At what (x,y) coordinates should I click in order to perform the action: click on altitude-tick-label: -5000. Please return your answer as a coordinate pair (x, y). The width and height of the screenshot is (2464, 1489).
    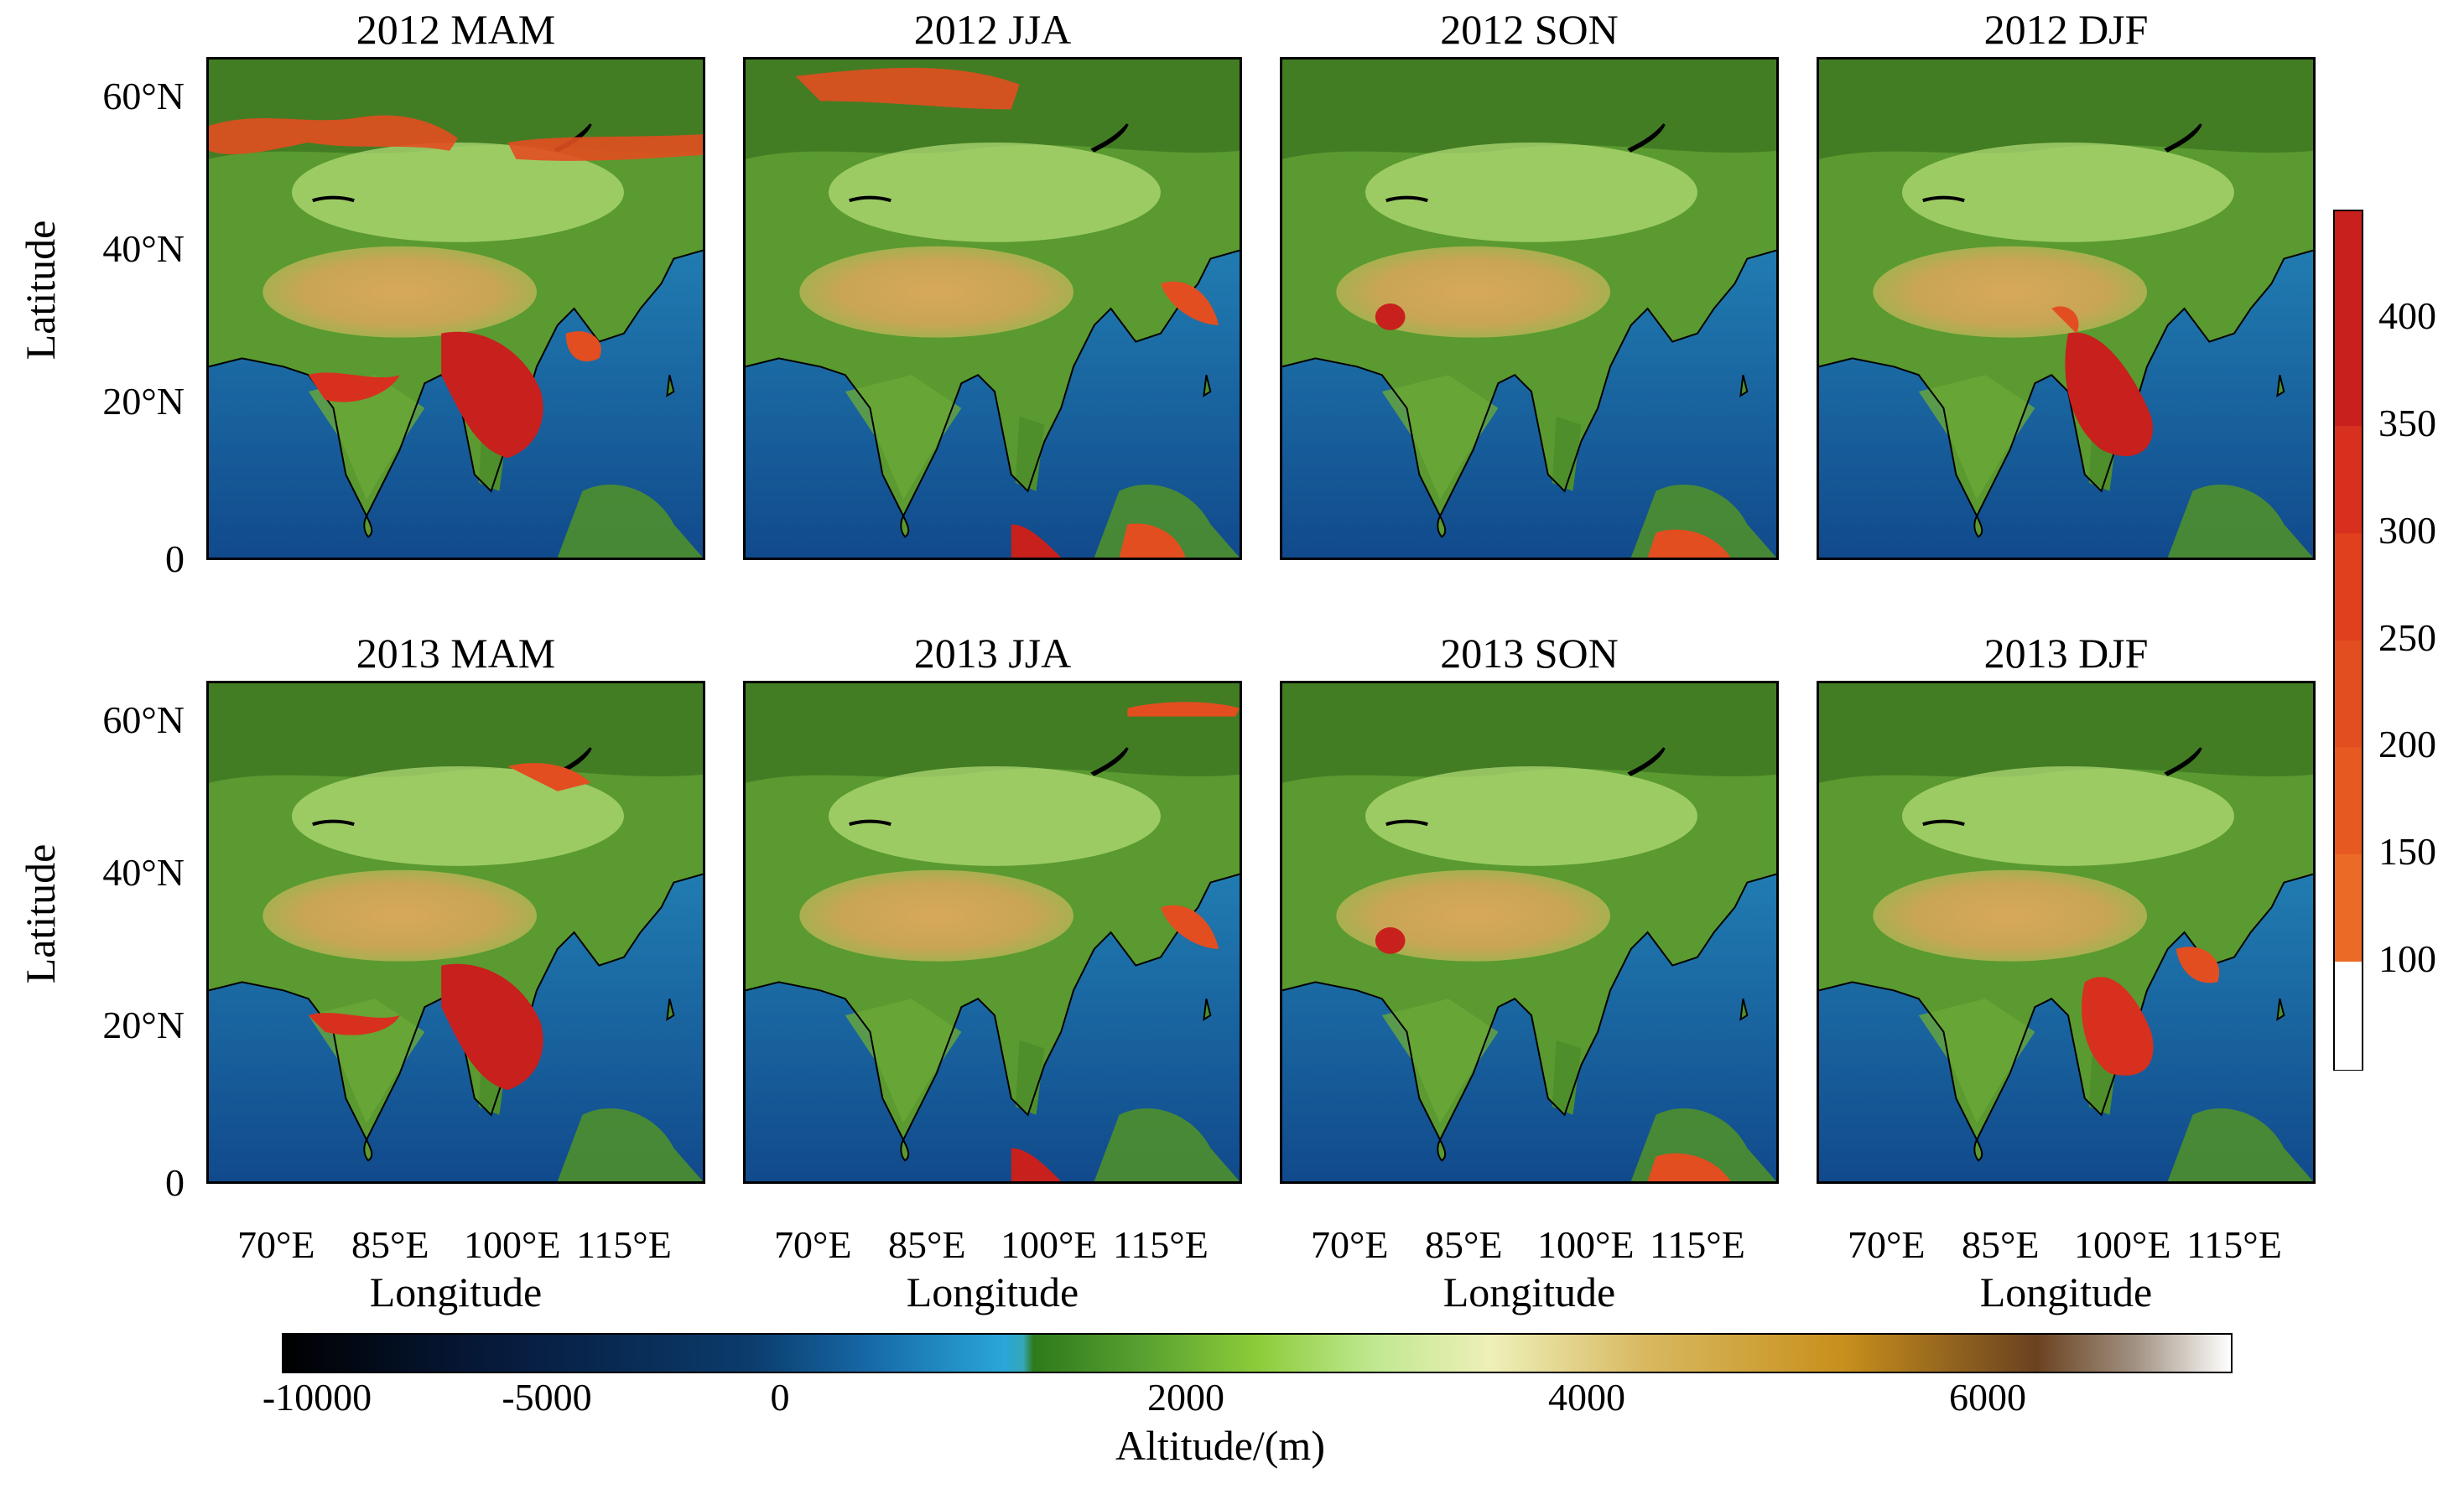
    Looking at the image, I should click on (547, 1398).